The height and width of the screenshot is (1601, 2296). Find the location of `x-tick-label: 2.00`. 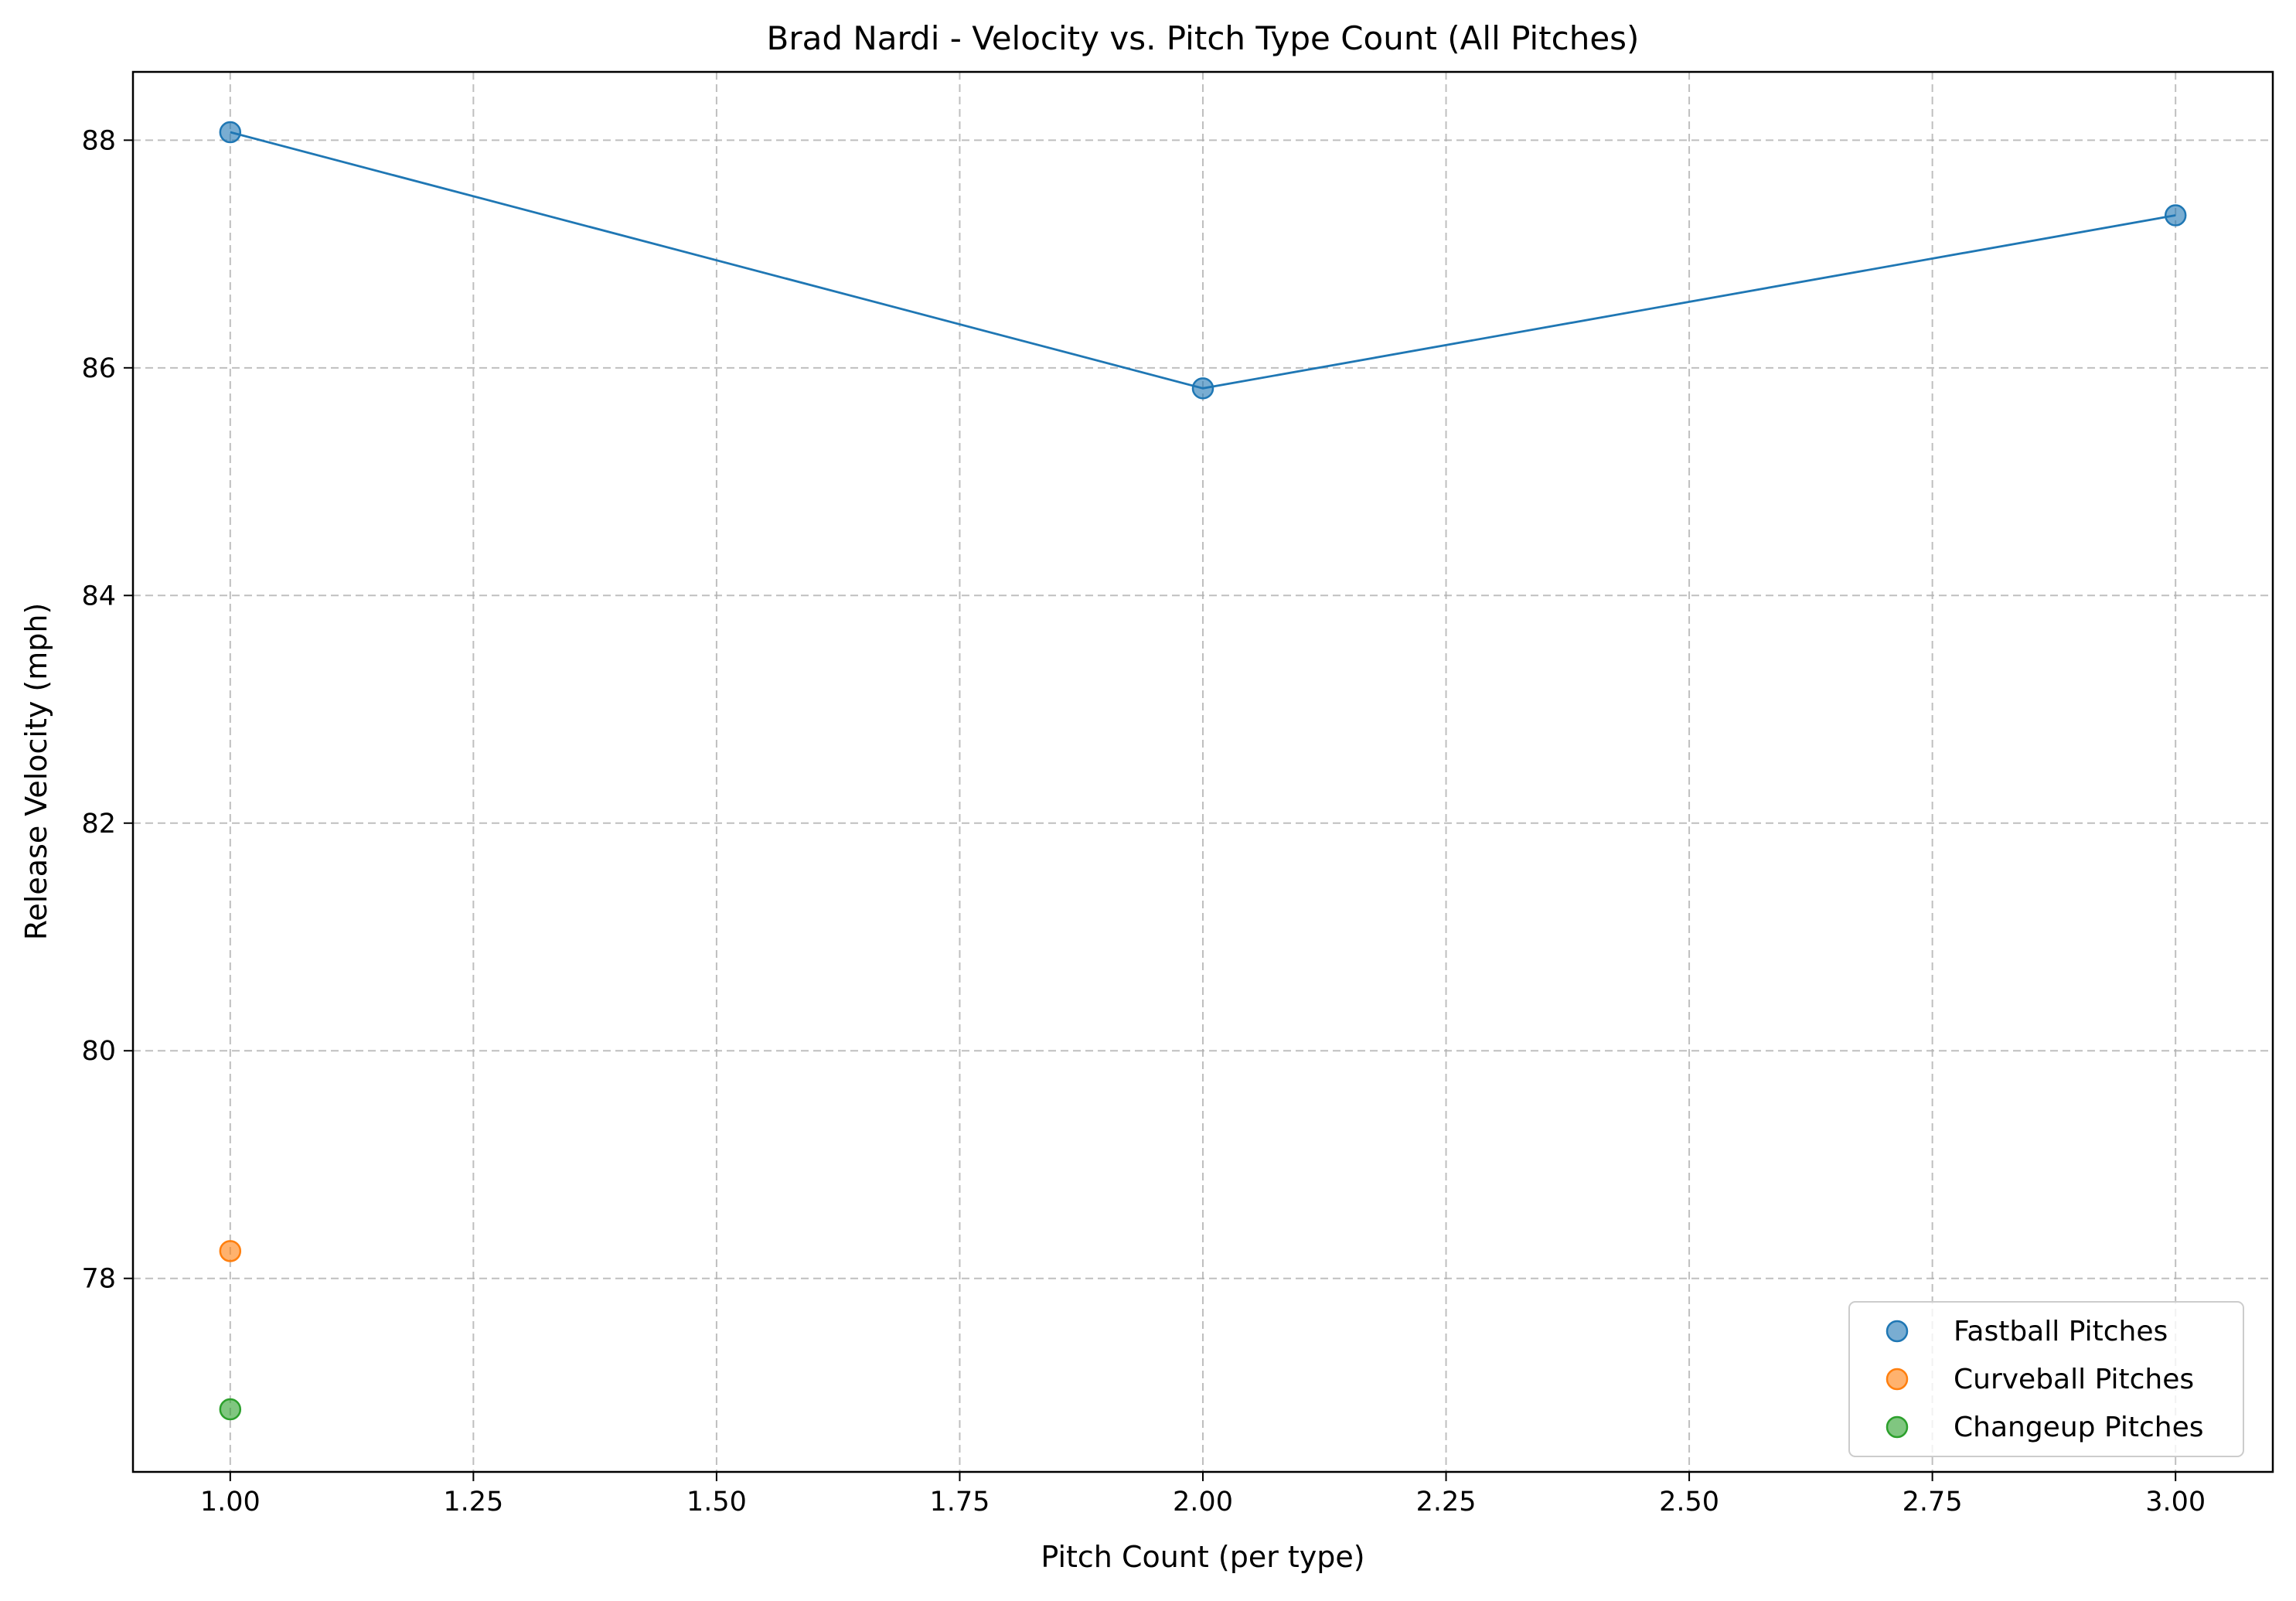

x-tick-label: 2.00 is located at coordinates (1203, 1502).